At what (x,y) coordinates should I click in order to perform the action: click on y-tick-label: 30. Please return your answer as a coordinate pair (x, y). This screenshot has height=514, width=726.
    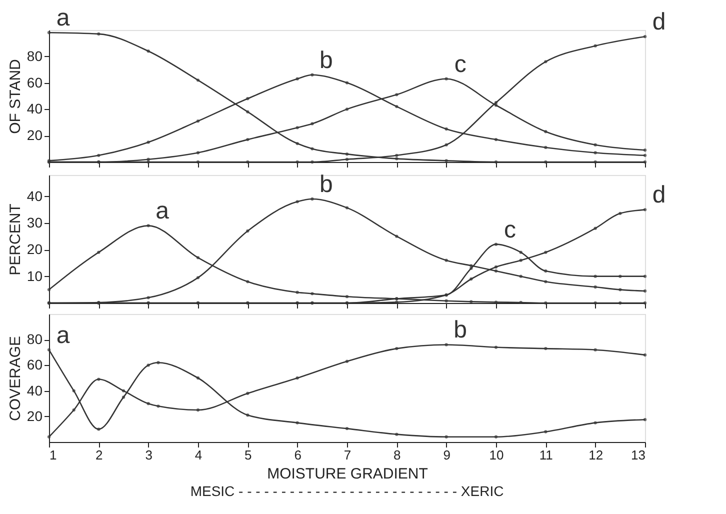
    Looking at the image, I should click on (34, 222).